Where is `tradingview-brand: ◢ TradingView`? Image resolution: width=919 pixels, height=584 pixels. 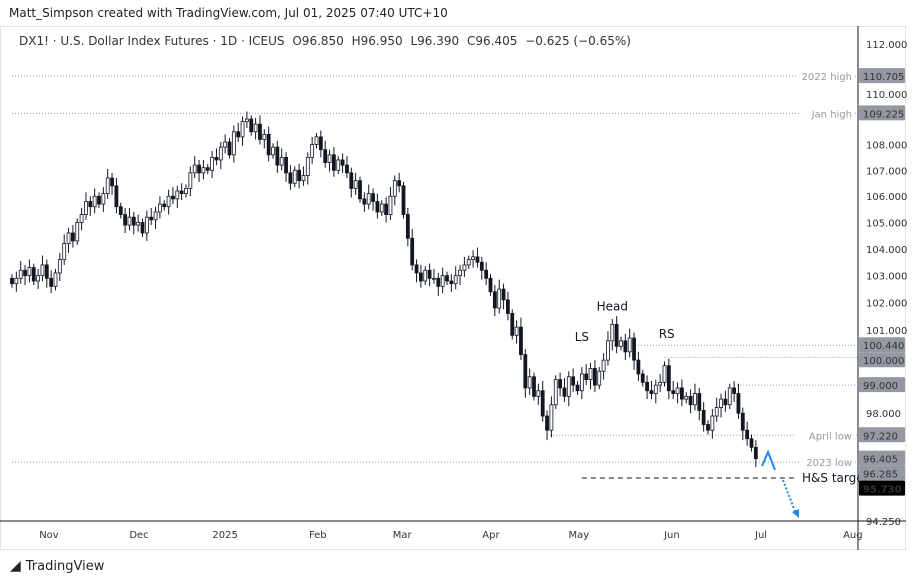
tradingview-brand: ◢ TradingView is located at coordinates (57, 566).